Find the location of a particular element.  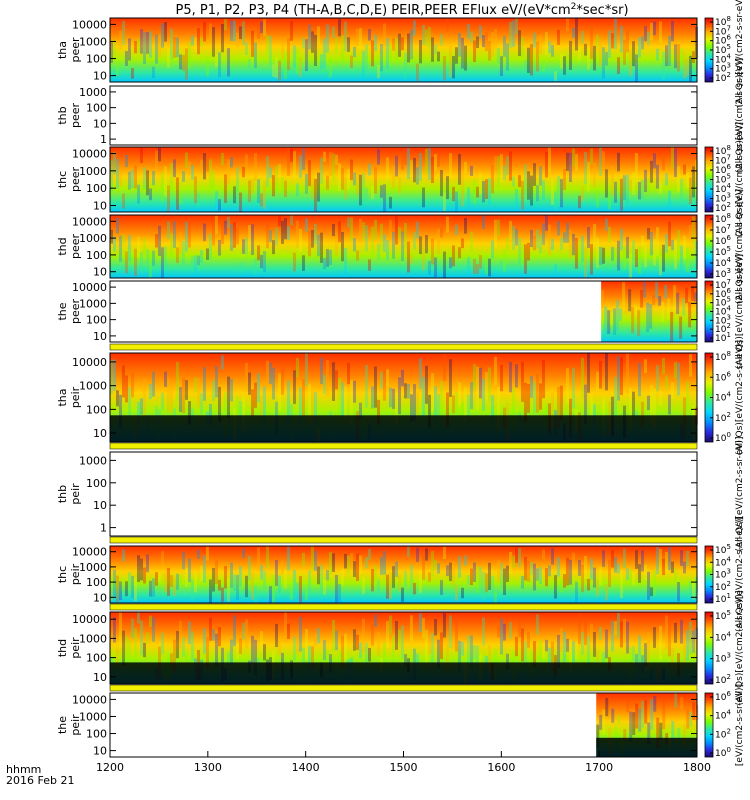

x-tick-label: 1500 is located at coordinates (404, 767).